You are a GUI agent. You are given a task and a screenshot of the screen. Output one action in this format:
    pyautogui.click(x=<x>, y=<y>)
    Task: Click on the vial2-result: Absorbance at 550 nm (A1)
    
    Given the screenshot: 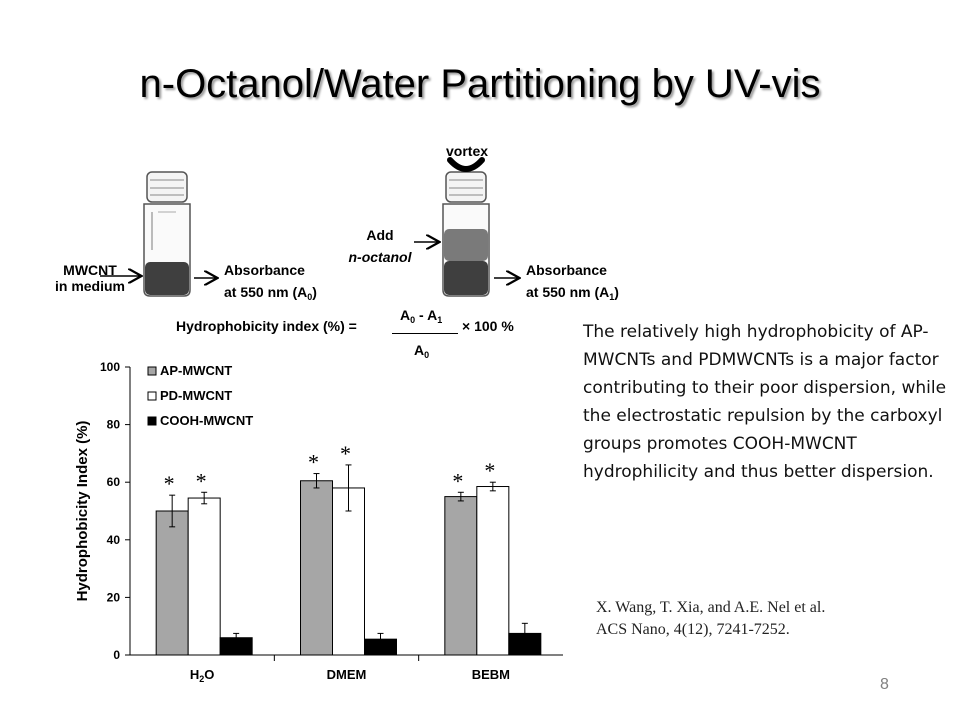 What is the action you would take?
    pyautogui.click(x=572, y=283)
    